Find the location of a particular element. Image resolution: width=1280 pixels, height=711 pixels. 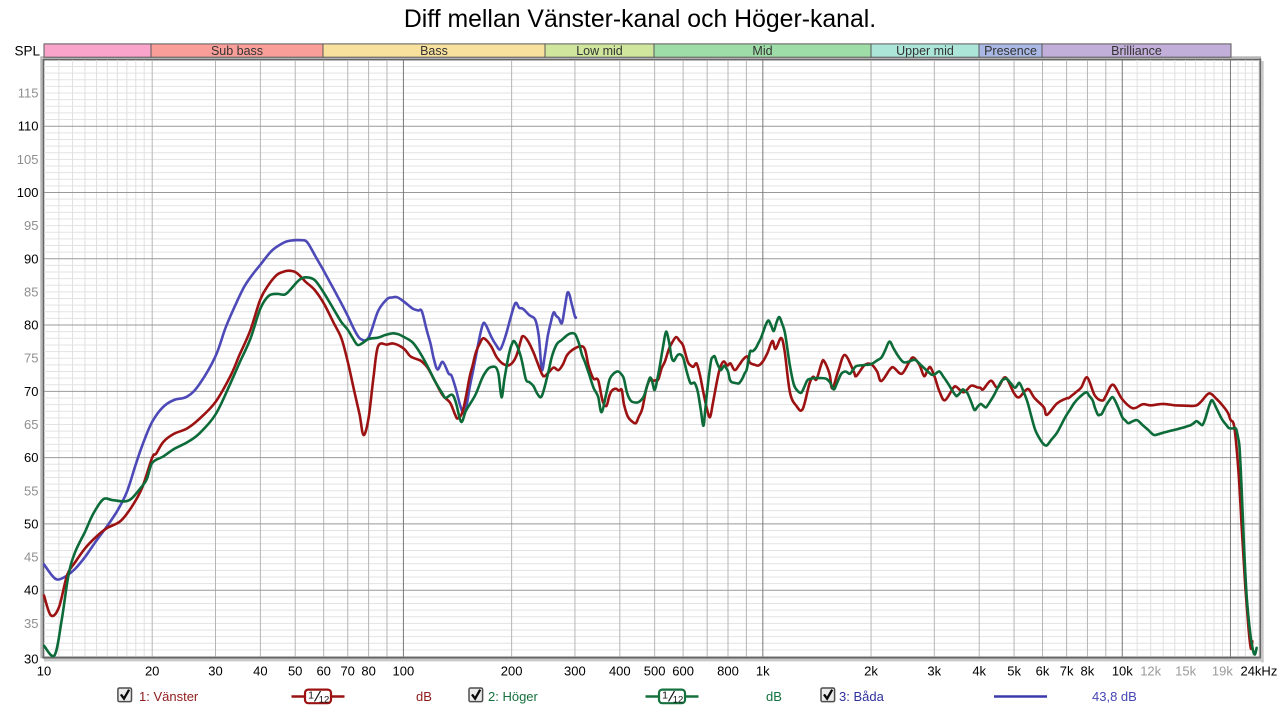

svg-text: 90 is located at coordinates (31, 258).